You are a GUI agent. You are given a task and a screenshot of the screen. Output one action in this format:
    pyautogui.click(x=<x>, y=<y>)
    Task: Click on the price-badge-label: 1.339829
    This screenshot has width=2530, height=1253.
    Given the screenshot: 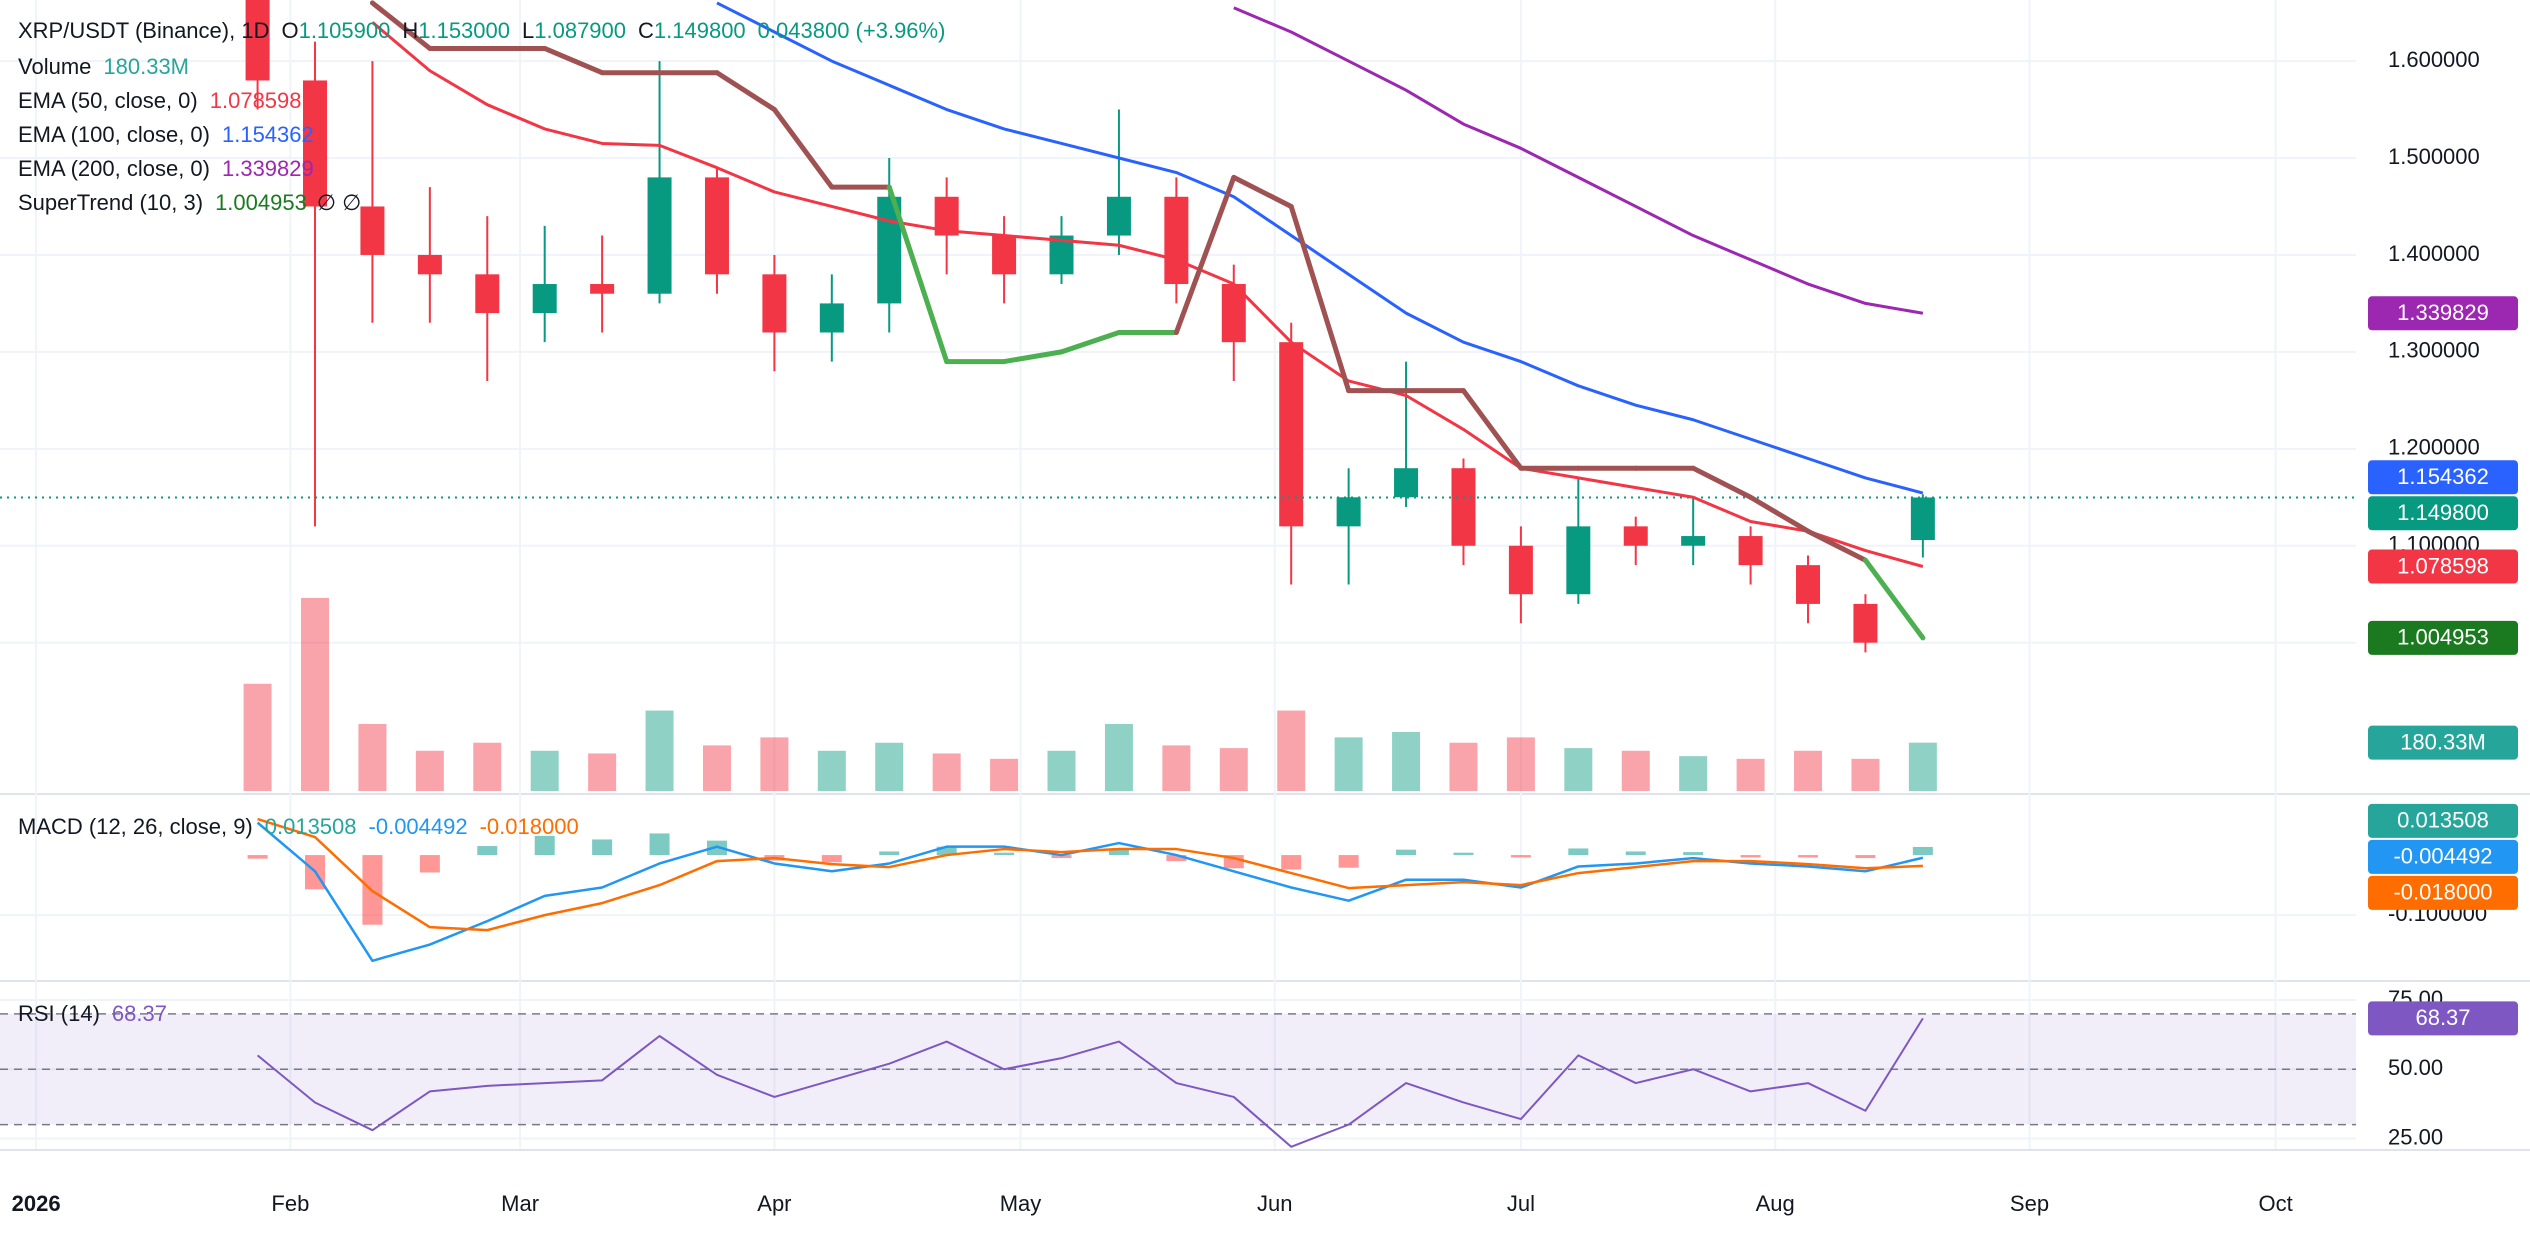 What is the action you would take?
    pyautogui.click(x=2443, y=312)
    